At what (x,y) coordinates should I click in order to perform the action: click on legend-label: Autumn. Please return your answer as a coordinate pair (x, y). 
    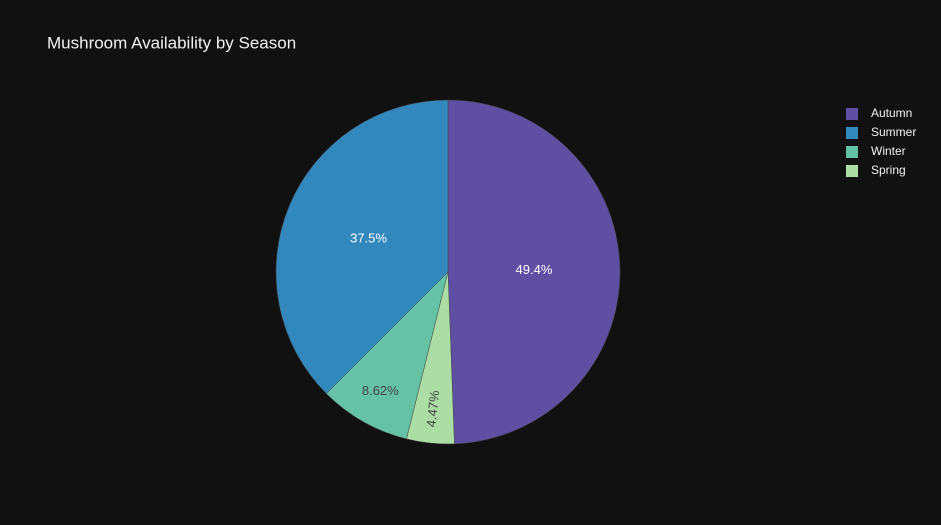
    Looking at the image, I should click on (891, 113).